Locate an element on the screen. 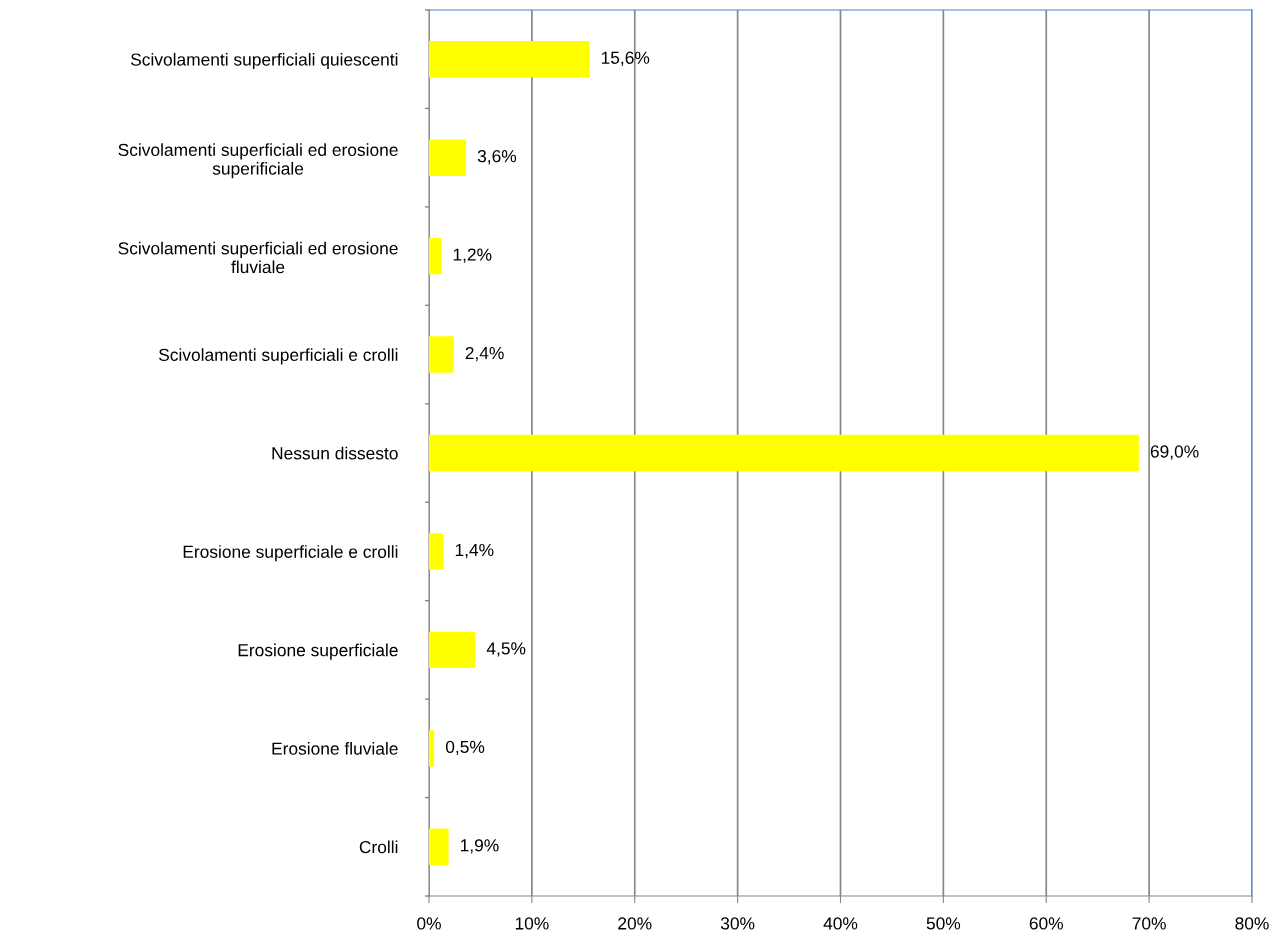  y-tick-label: Scivolamenti superficiali ed erosione fluviale is located at coordinates (258, 257).